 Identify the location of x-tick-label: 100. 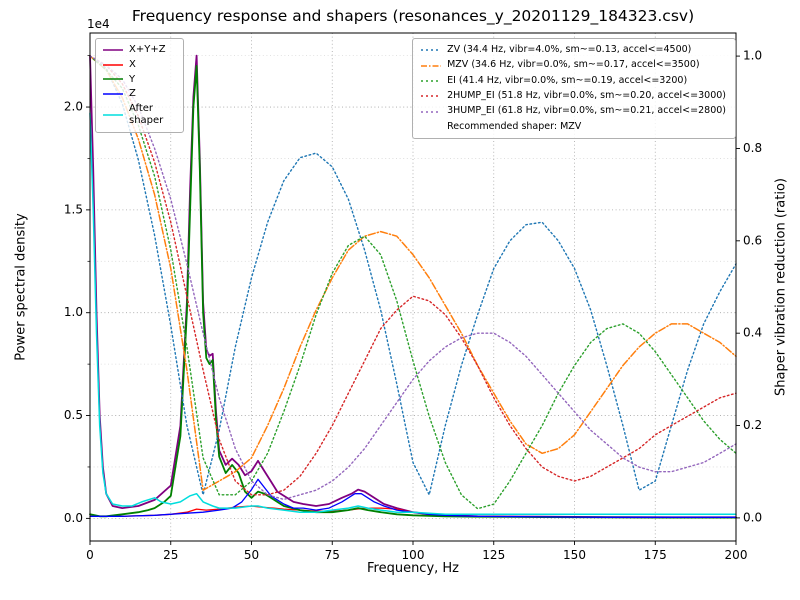
(413, 555).